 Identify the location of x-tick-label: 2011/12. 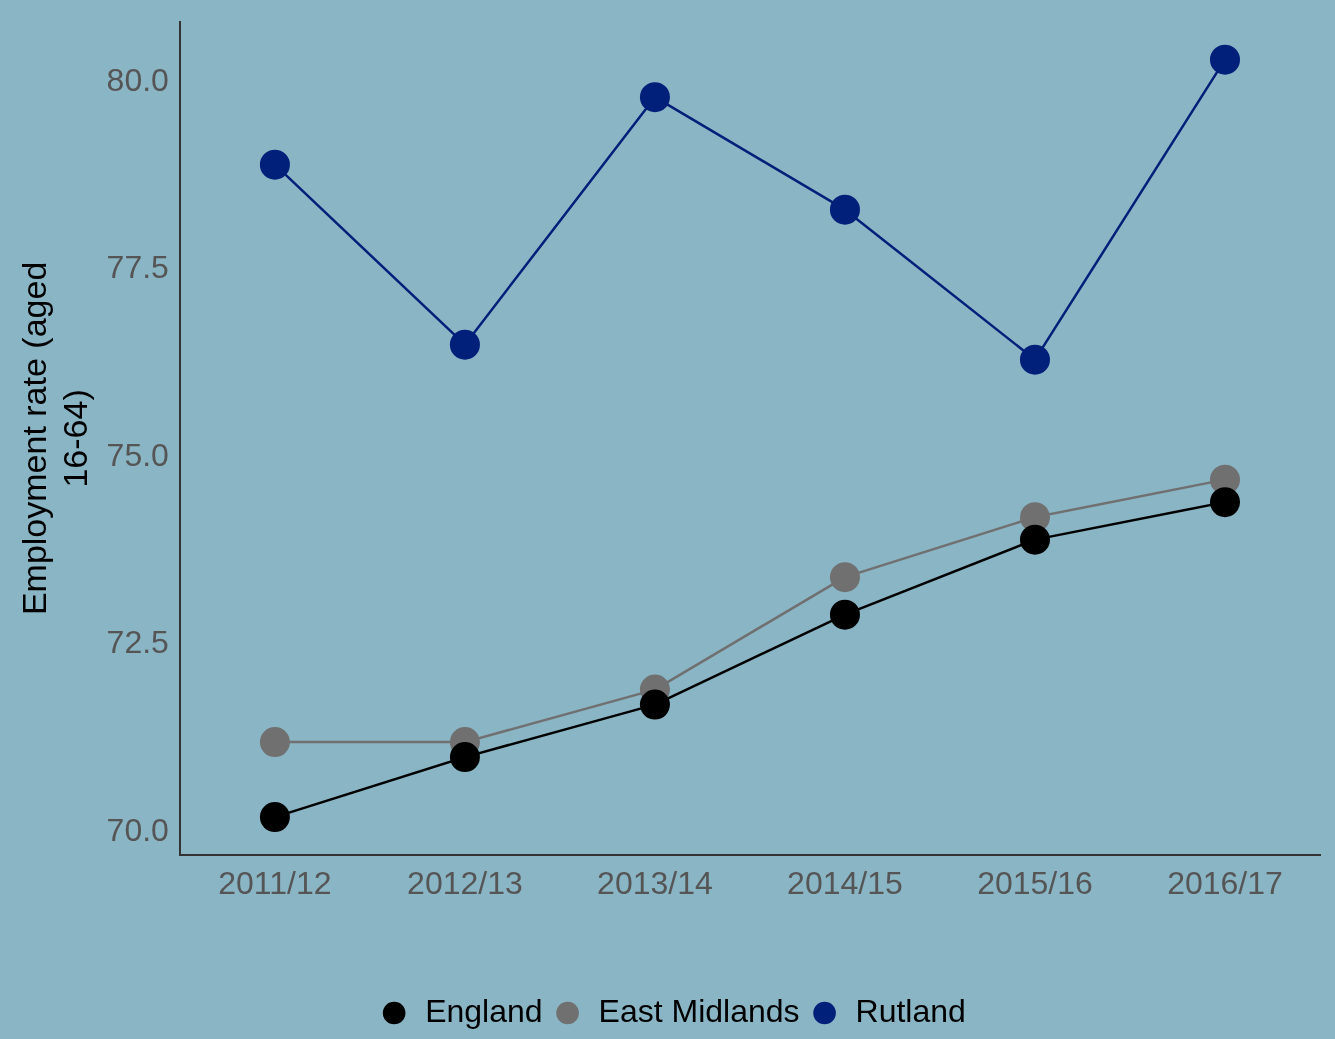
(275, 882).